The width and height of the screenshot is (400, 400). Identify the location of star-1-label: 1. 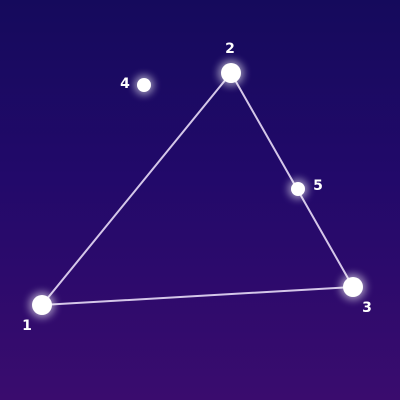
(27, 326).